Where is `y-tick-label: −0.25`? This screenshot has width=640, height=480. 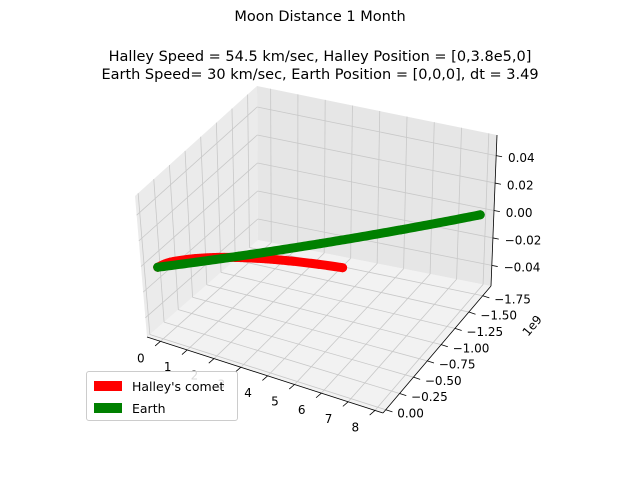 y-tick-label: −0.25 is located at coordinates (429, 397).